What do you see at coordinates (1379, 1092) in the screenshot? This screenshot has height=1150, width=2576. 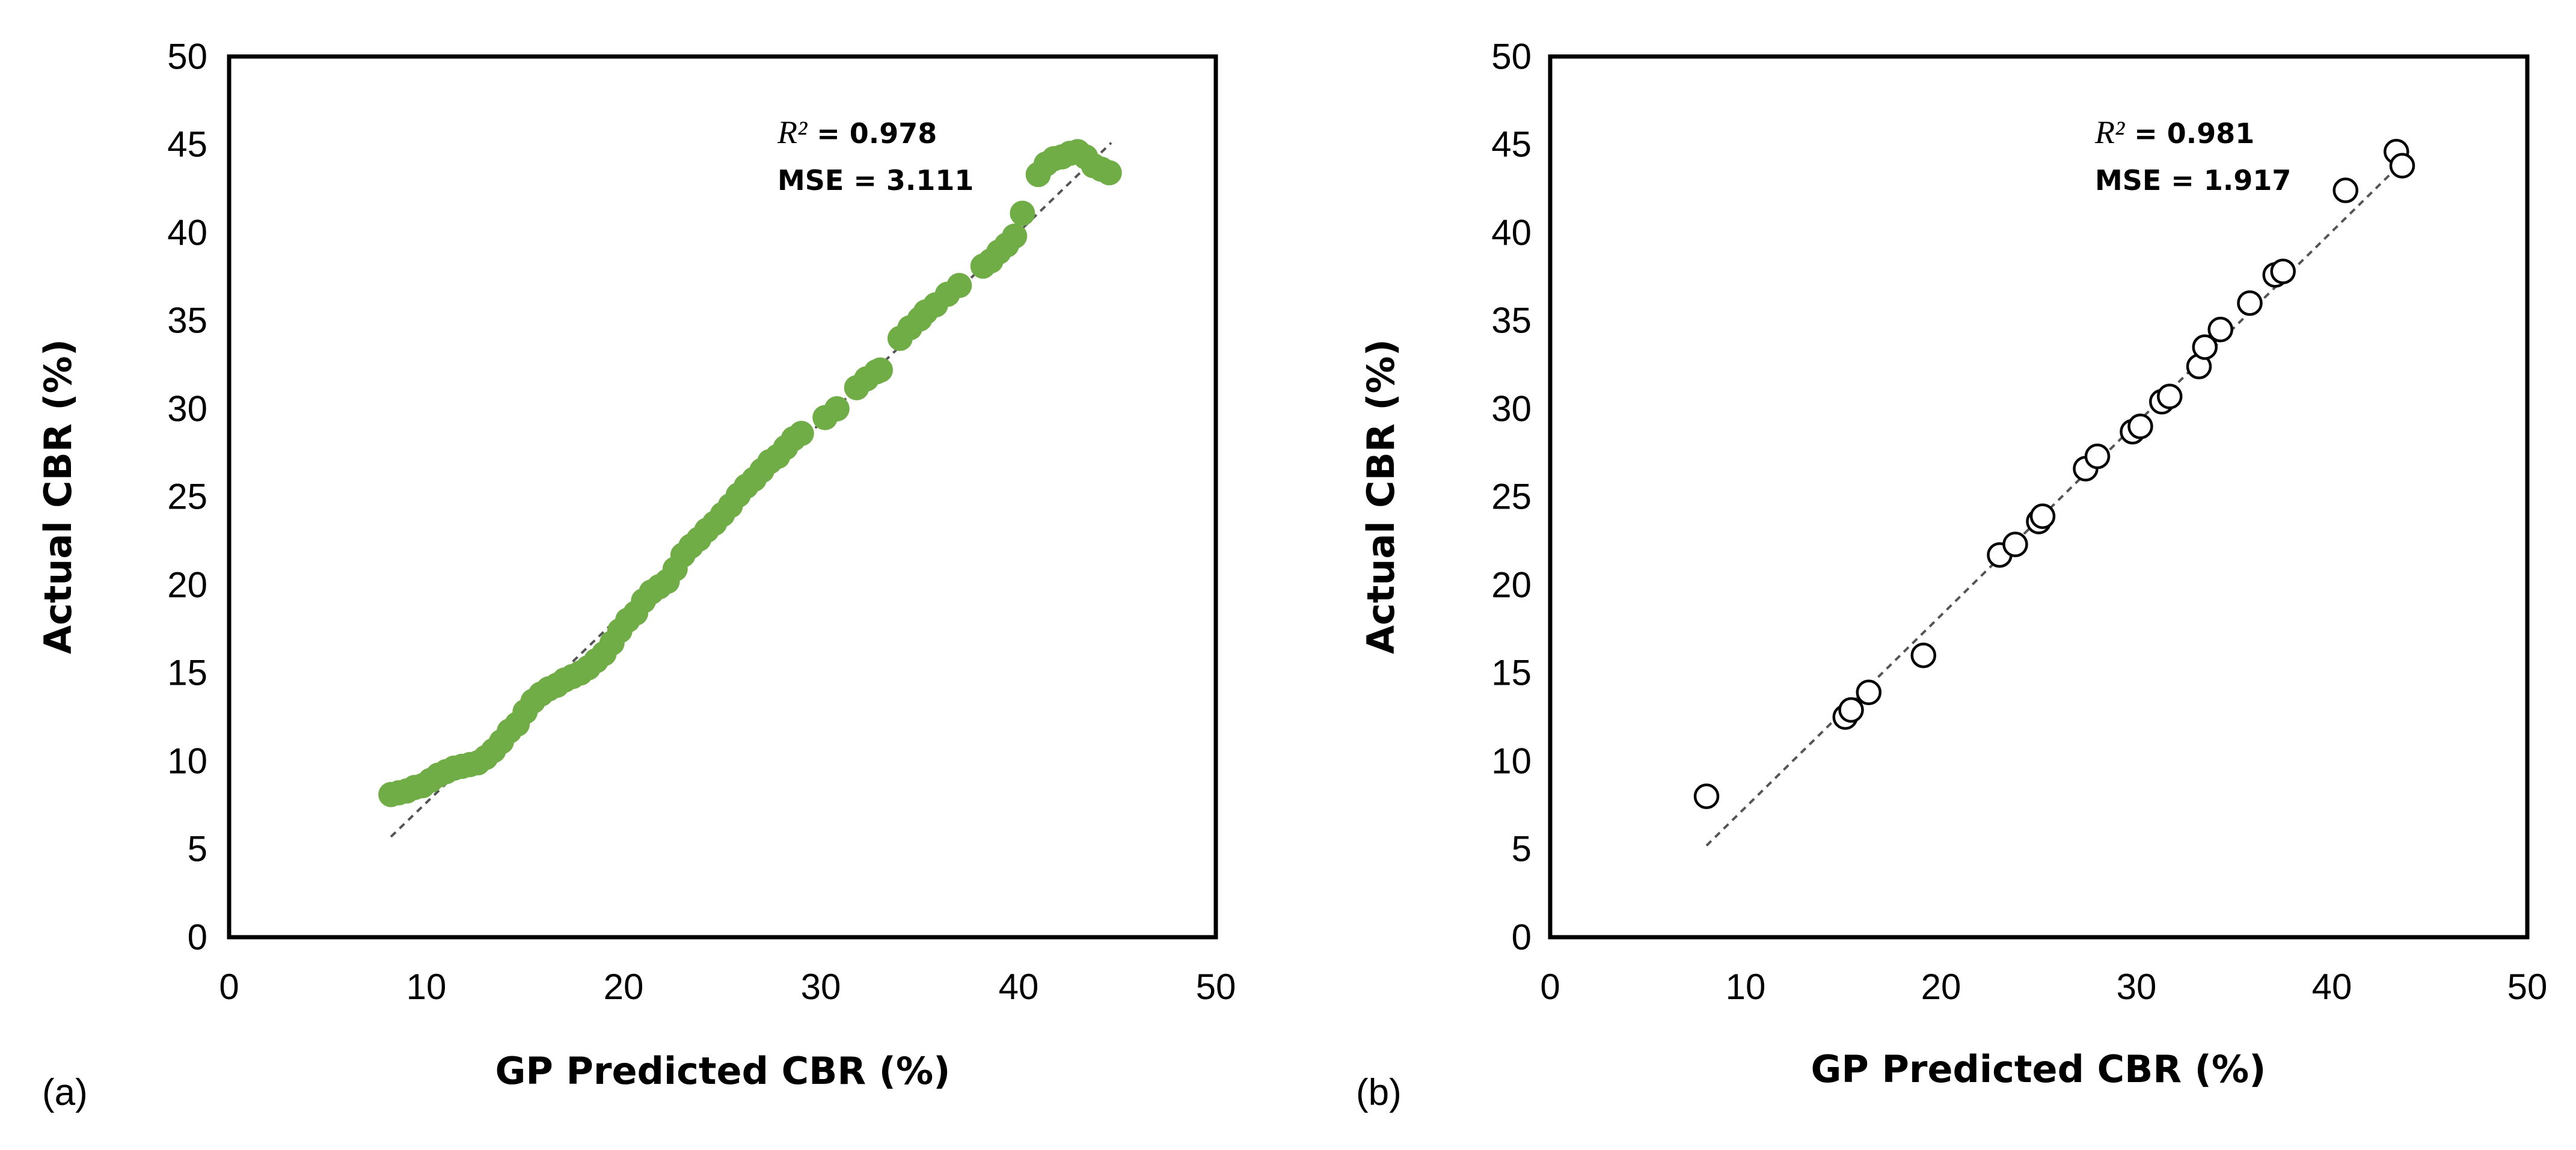 I see `panel-b-label: (b)` at bounding box center [1379, 1092].